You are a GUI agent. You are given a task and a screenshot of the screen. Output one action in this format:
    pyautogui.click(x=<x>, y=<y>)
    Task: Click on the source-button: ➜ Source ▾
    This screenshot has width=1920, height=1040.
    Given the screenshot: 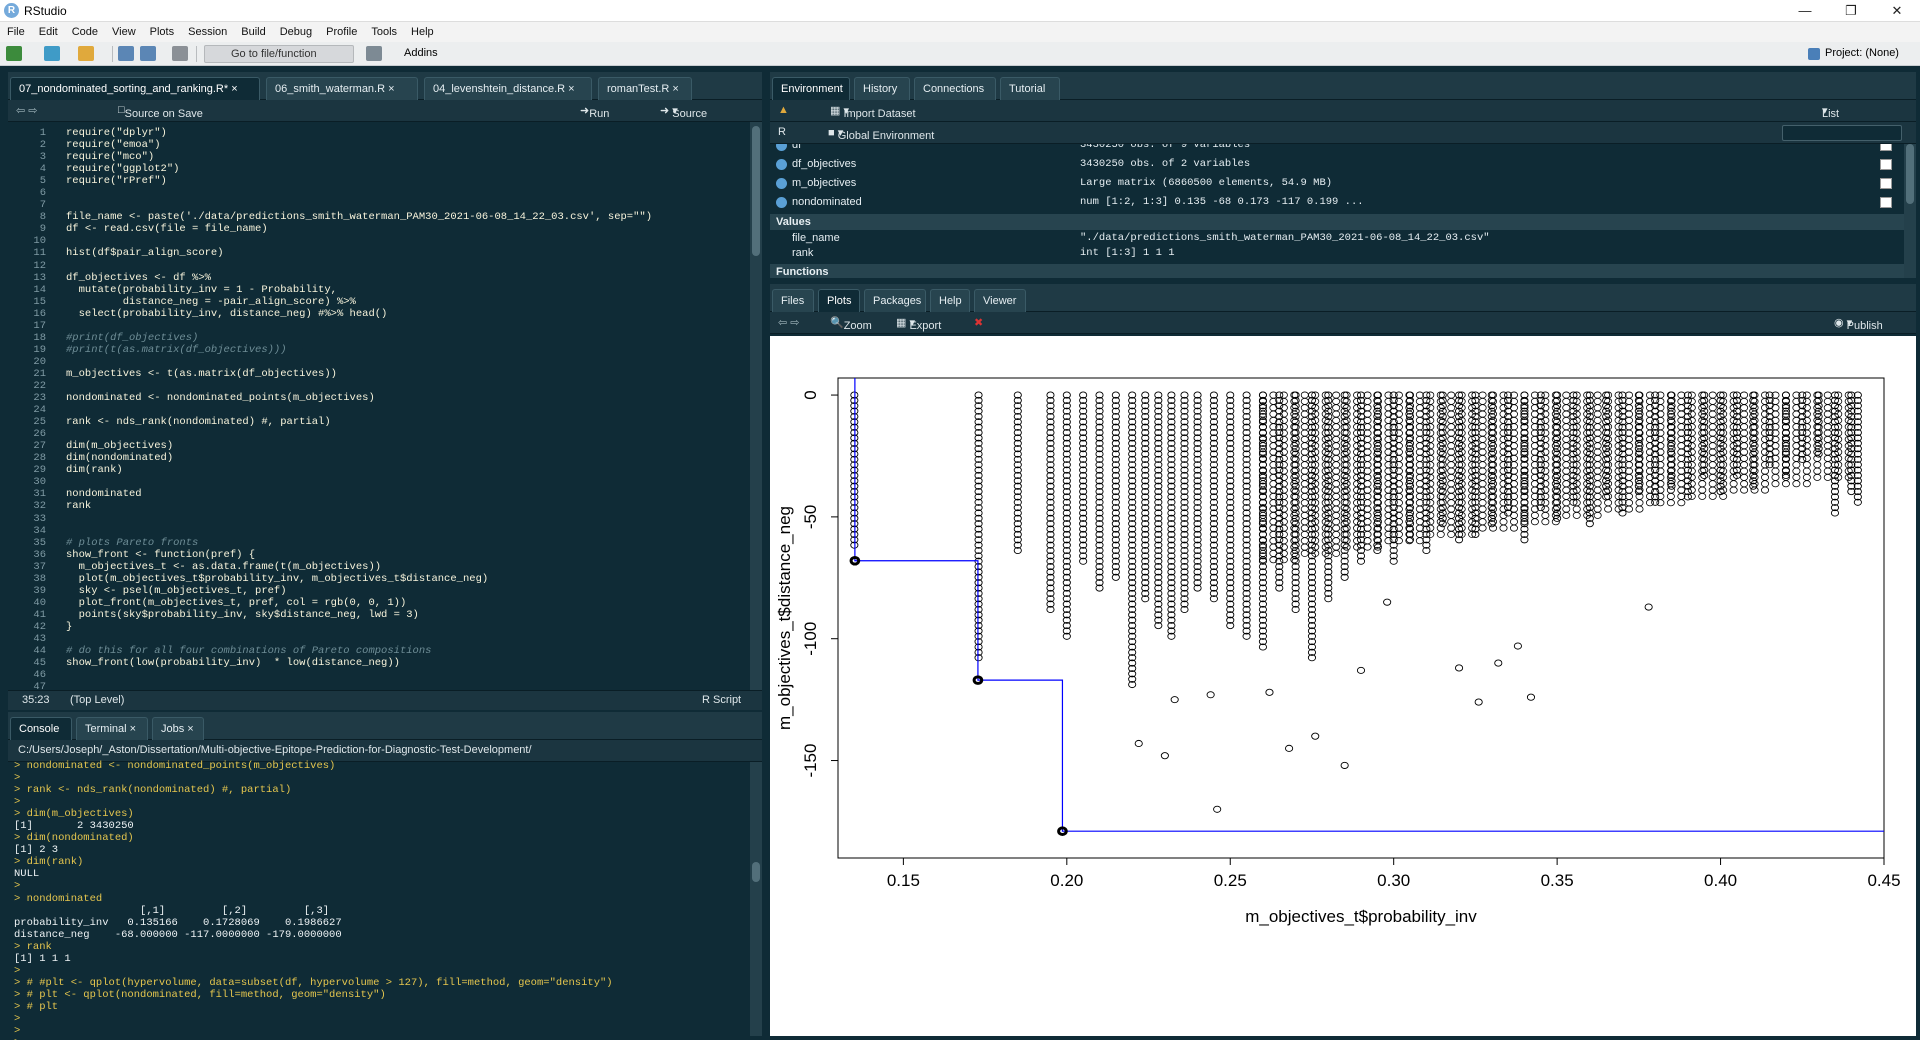 What is the action you would take?
    pyautogui.click(x=684, y=112)
    